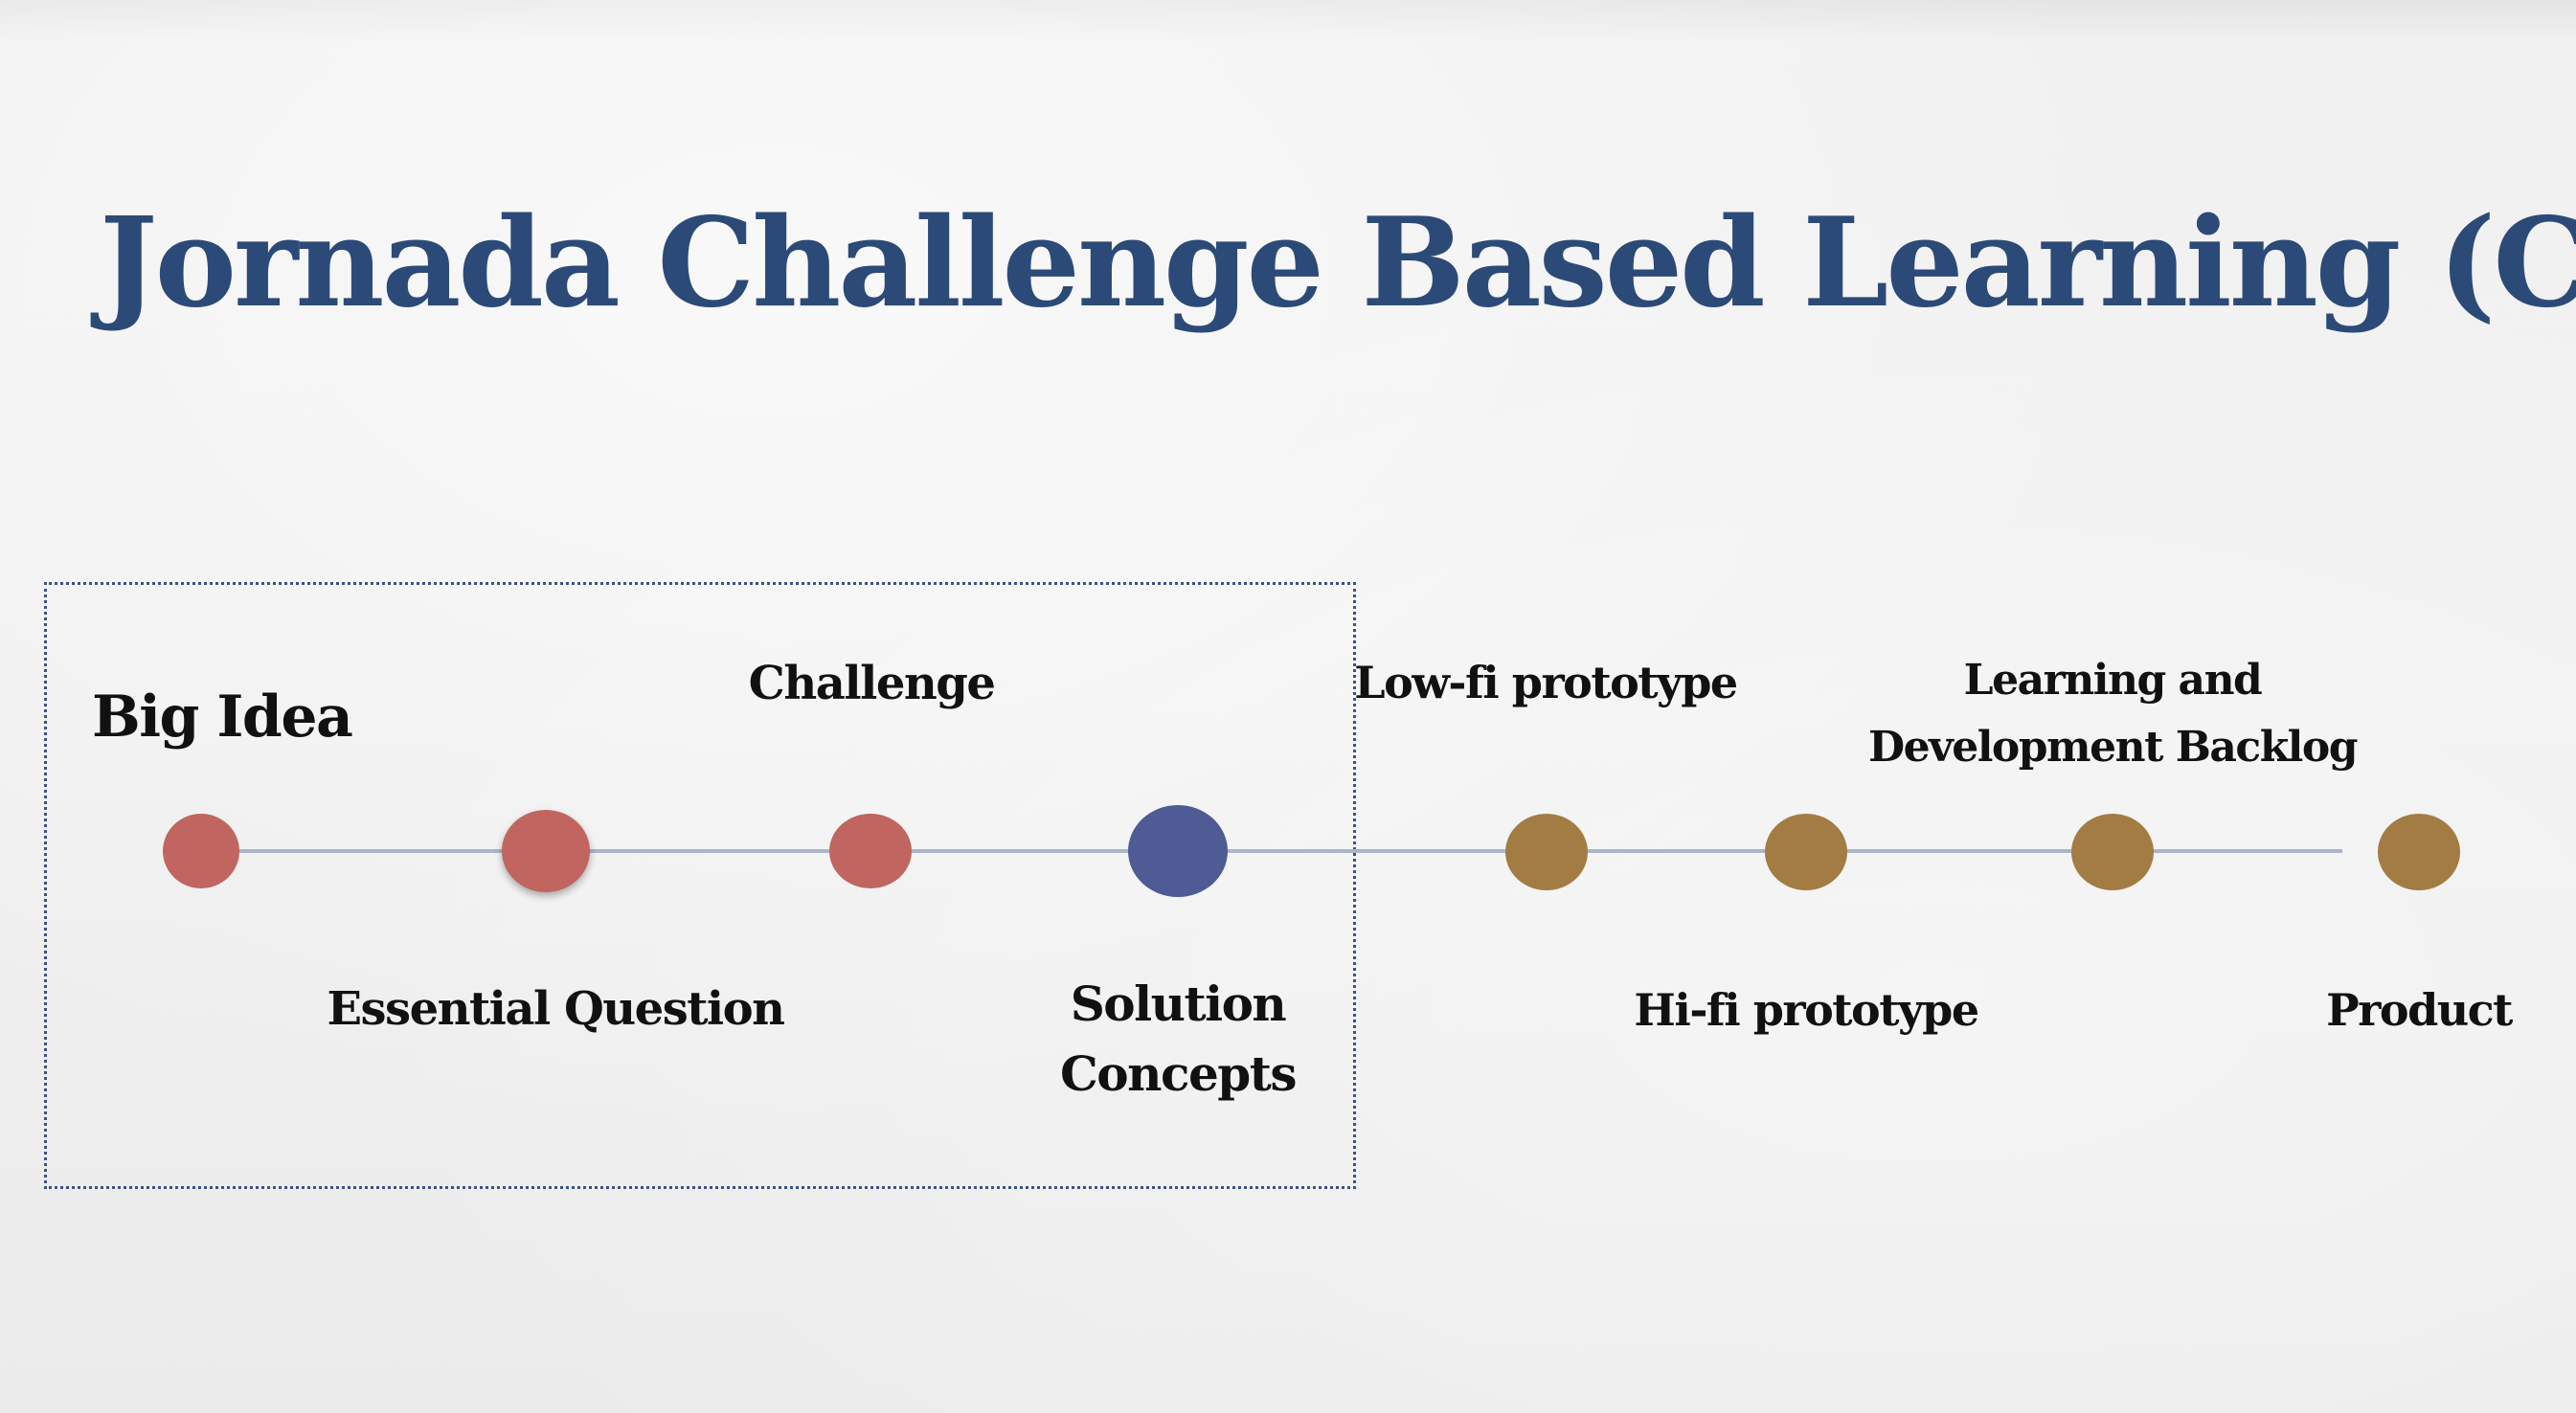  What do you see at coordinates (1178, 1005) in the screenshot?
I see `label-solution-line1: Solution` at bounding box center [1178, 1005].